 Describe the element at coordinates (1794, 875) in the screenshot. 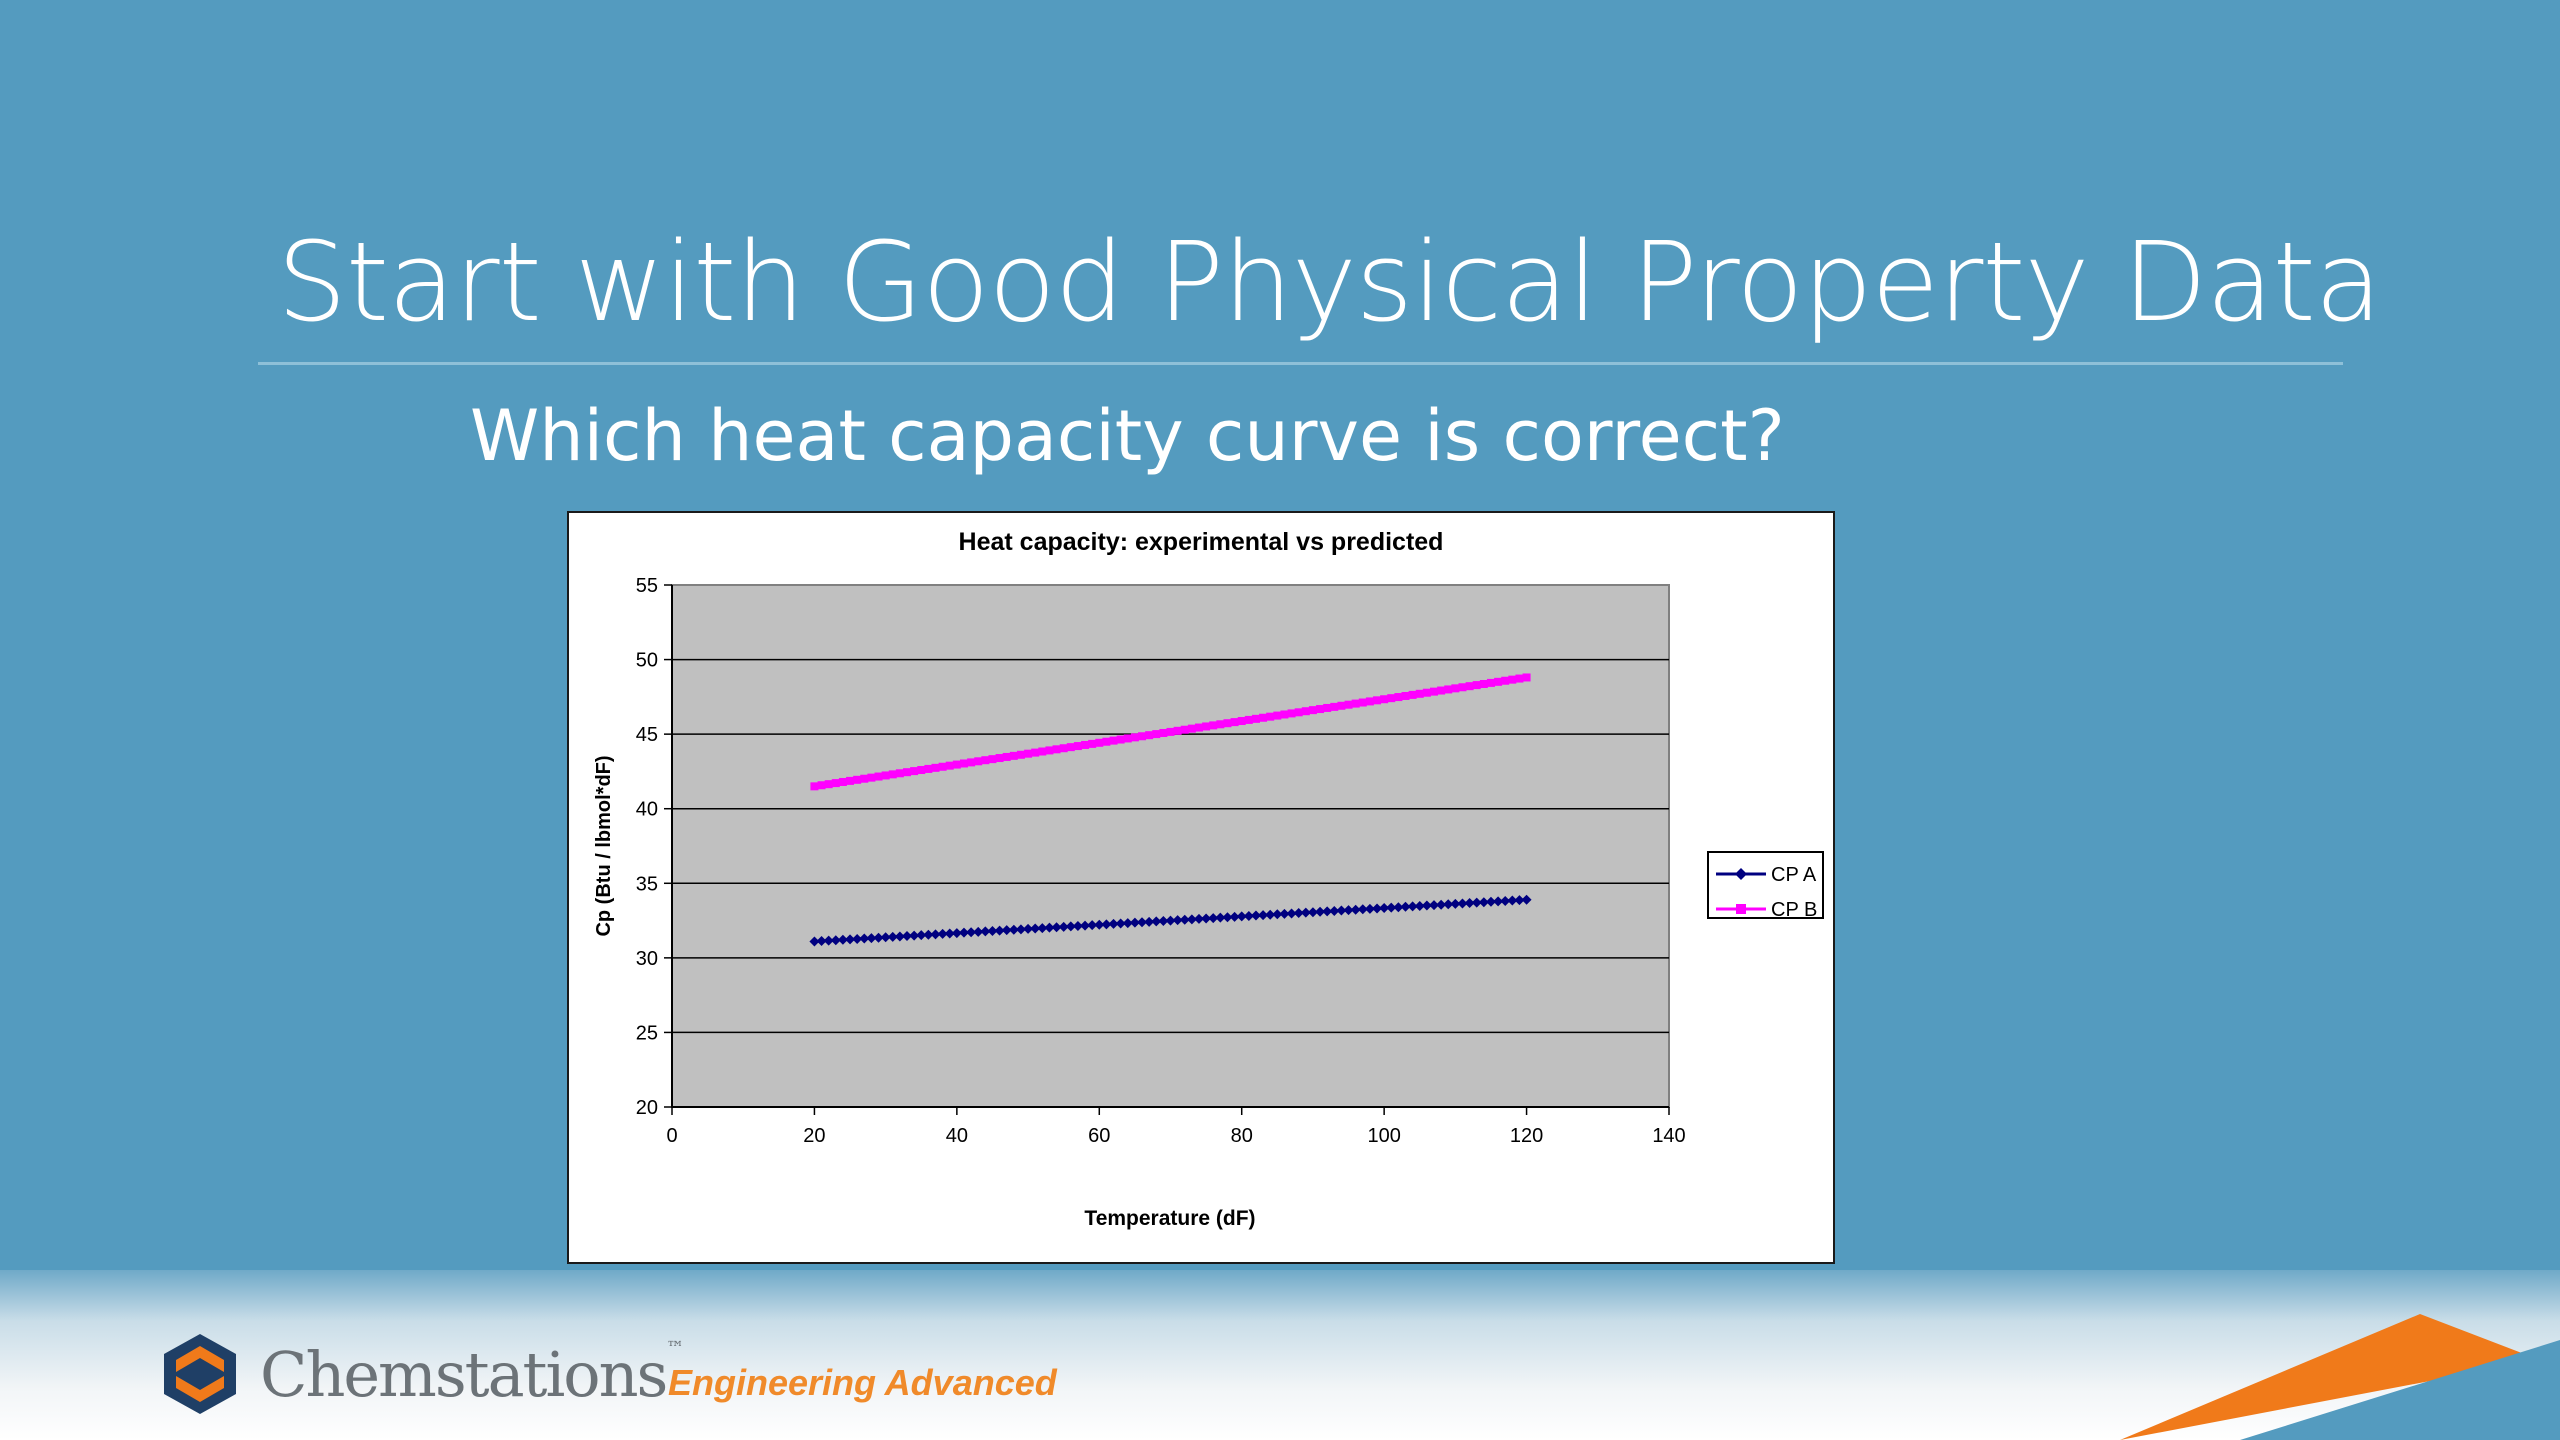

I see `legend-label-cp-a: CP A` at that location.